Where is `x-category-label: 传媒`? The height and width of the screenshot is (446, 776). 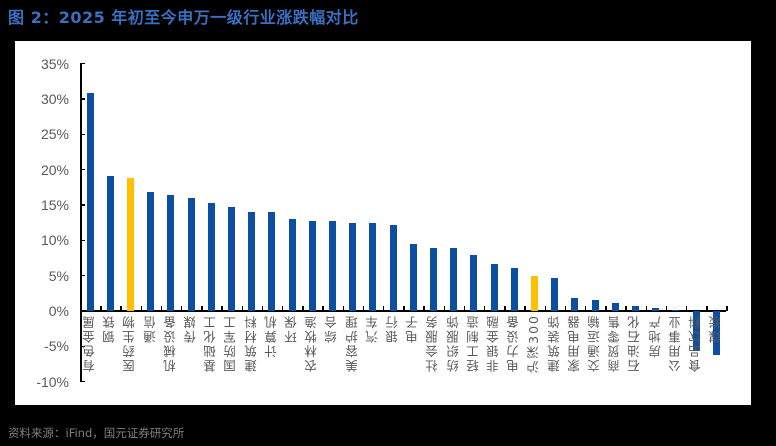 x-category-label: 传媒 is located at coordinates (190, 328).